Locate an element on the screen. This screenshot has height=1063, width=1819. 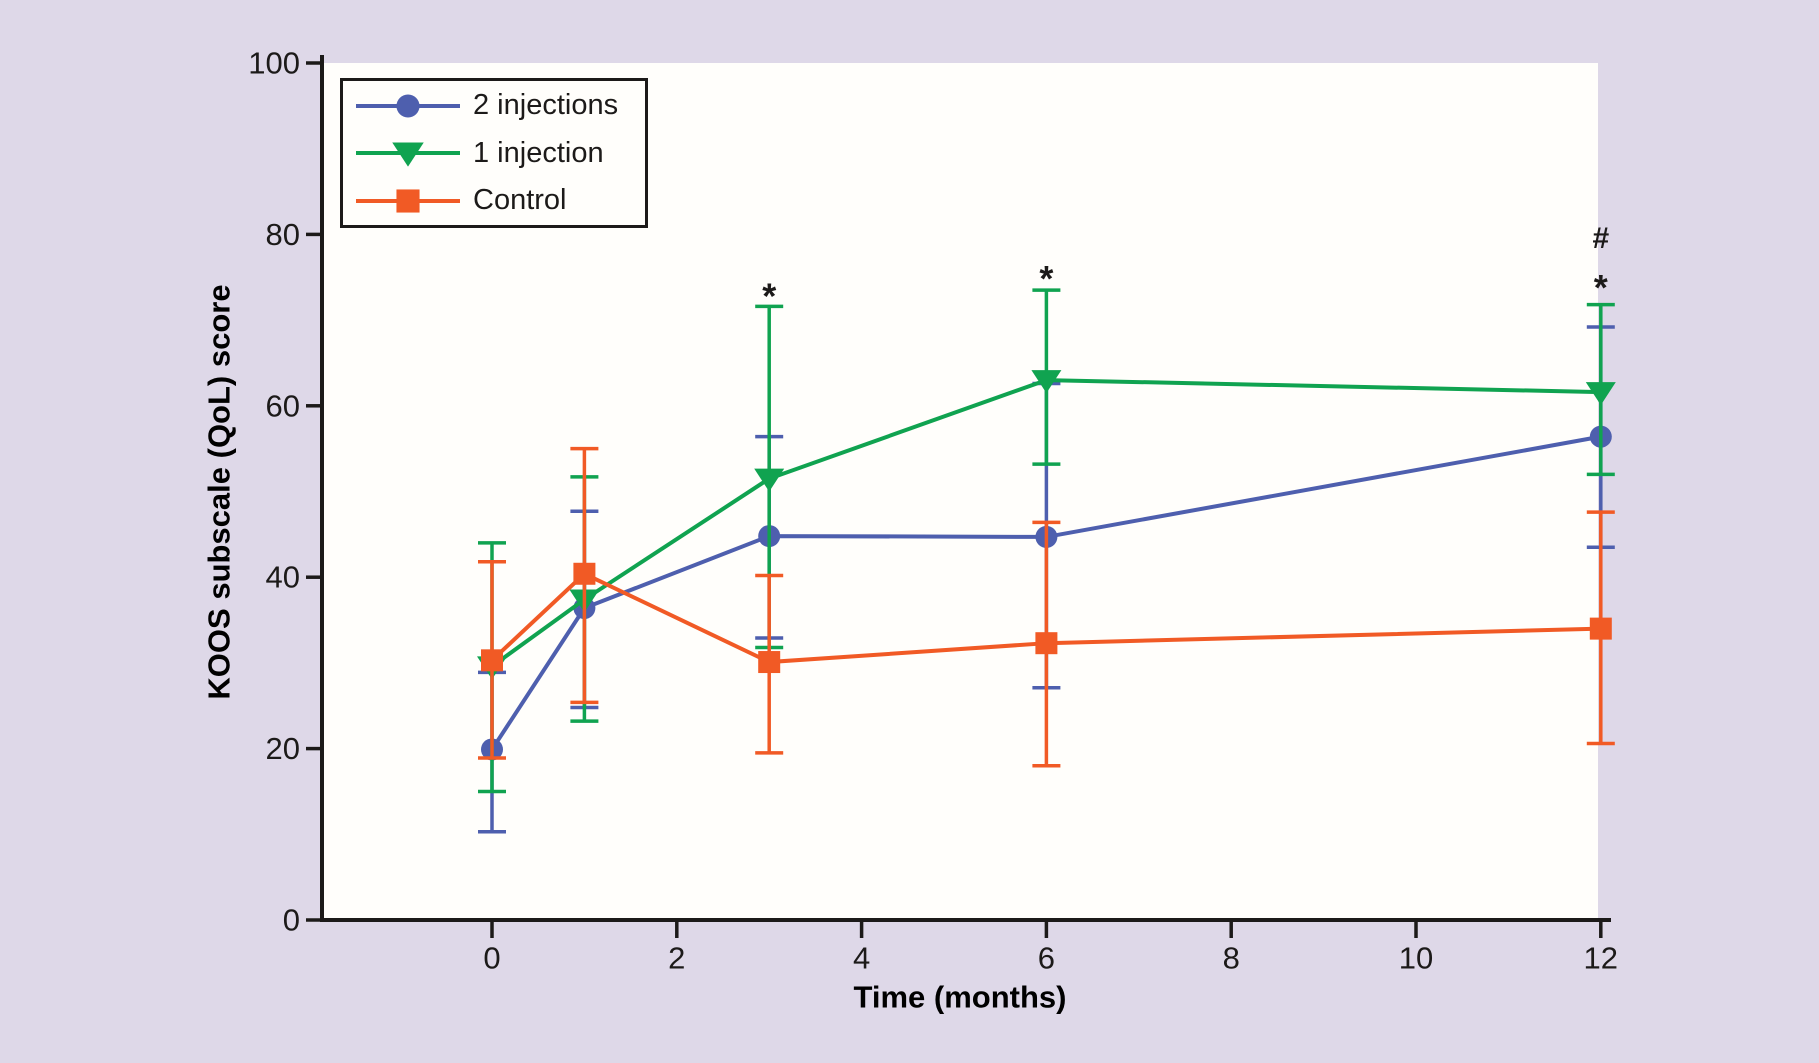
x-tick-label: 4 is located at coordinates (861, 958).